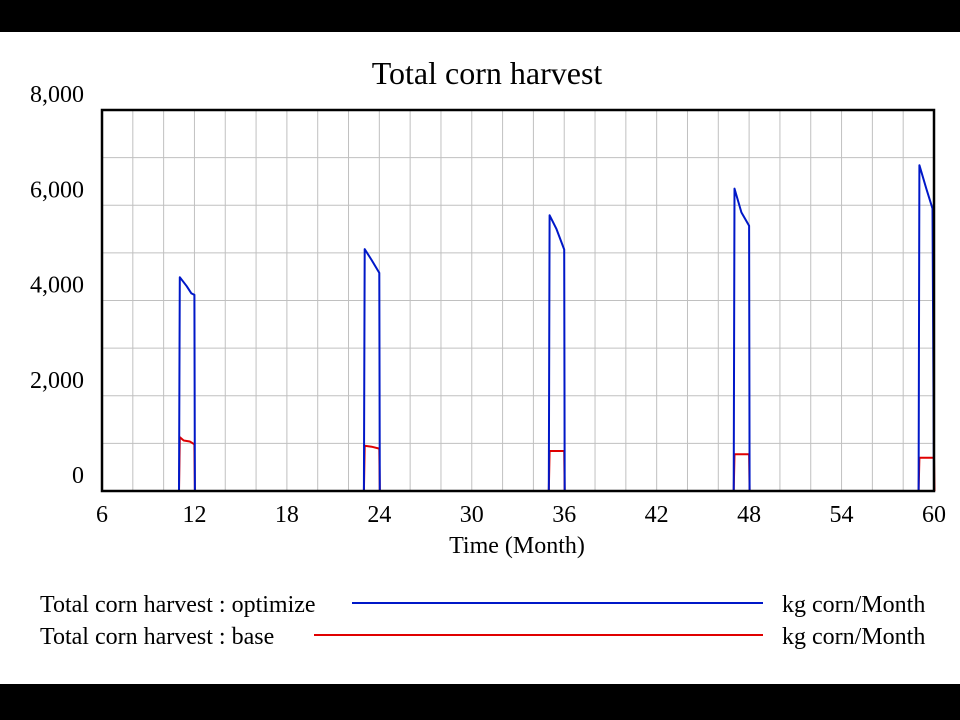 The width and height of the screenshot is (960, 720). I want to click on x-tick-label: 54, so click(842, 515).